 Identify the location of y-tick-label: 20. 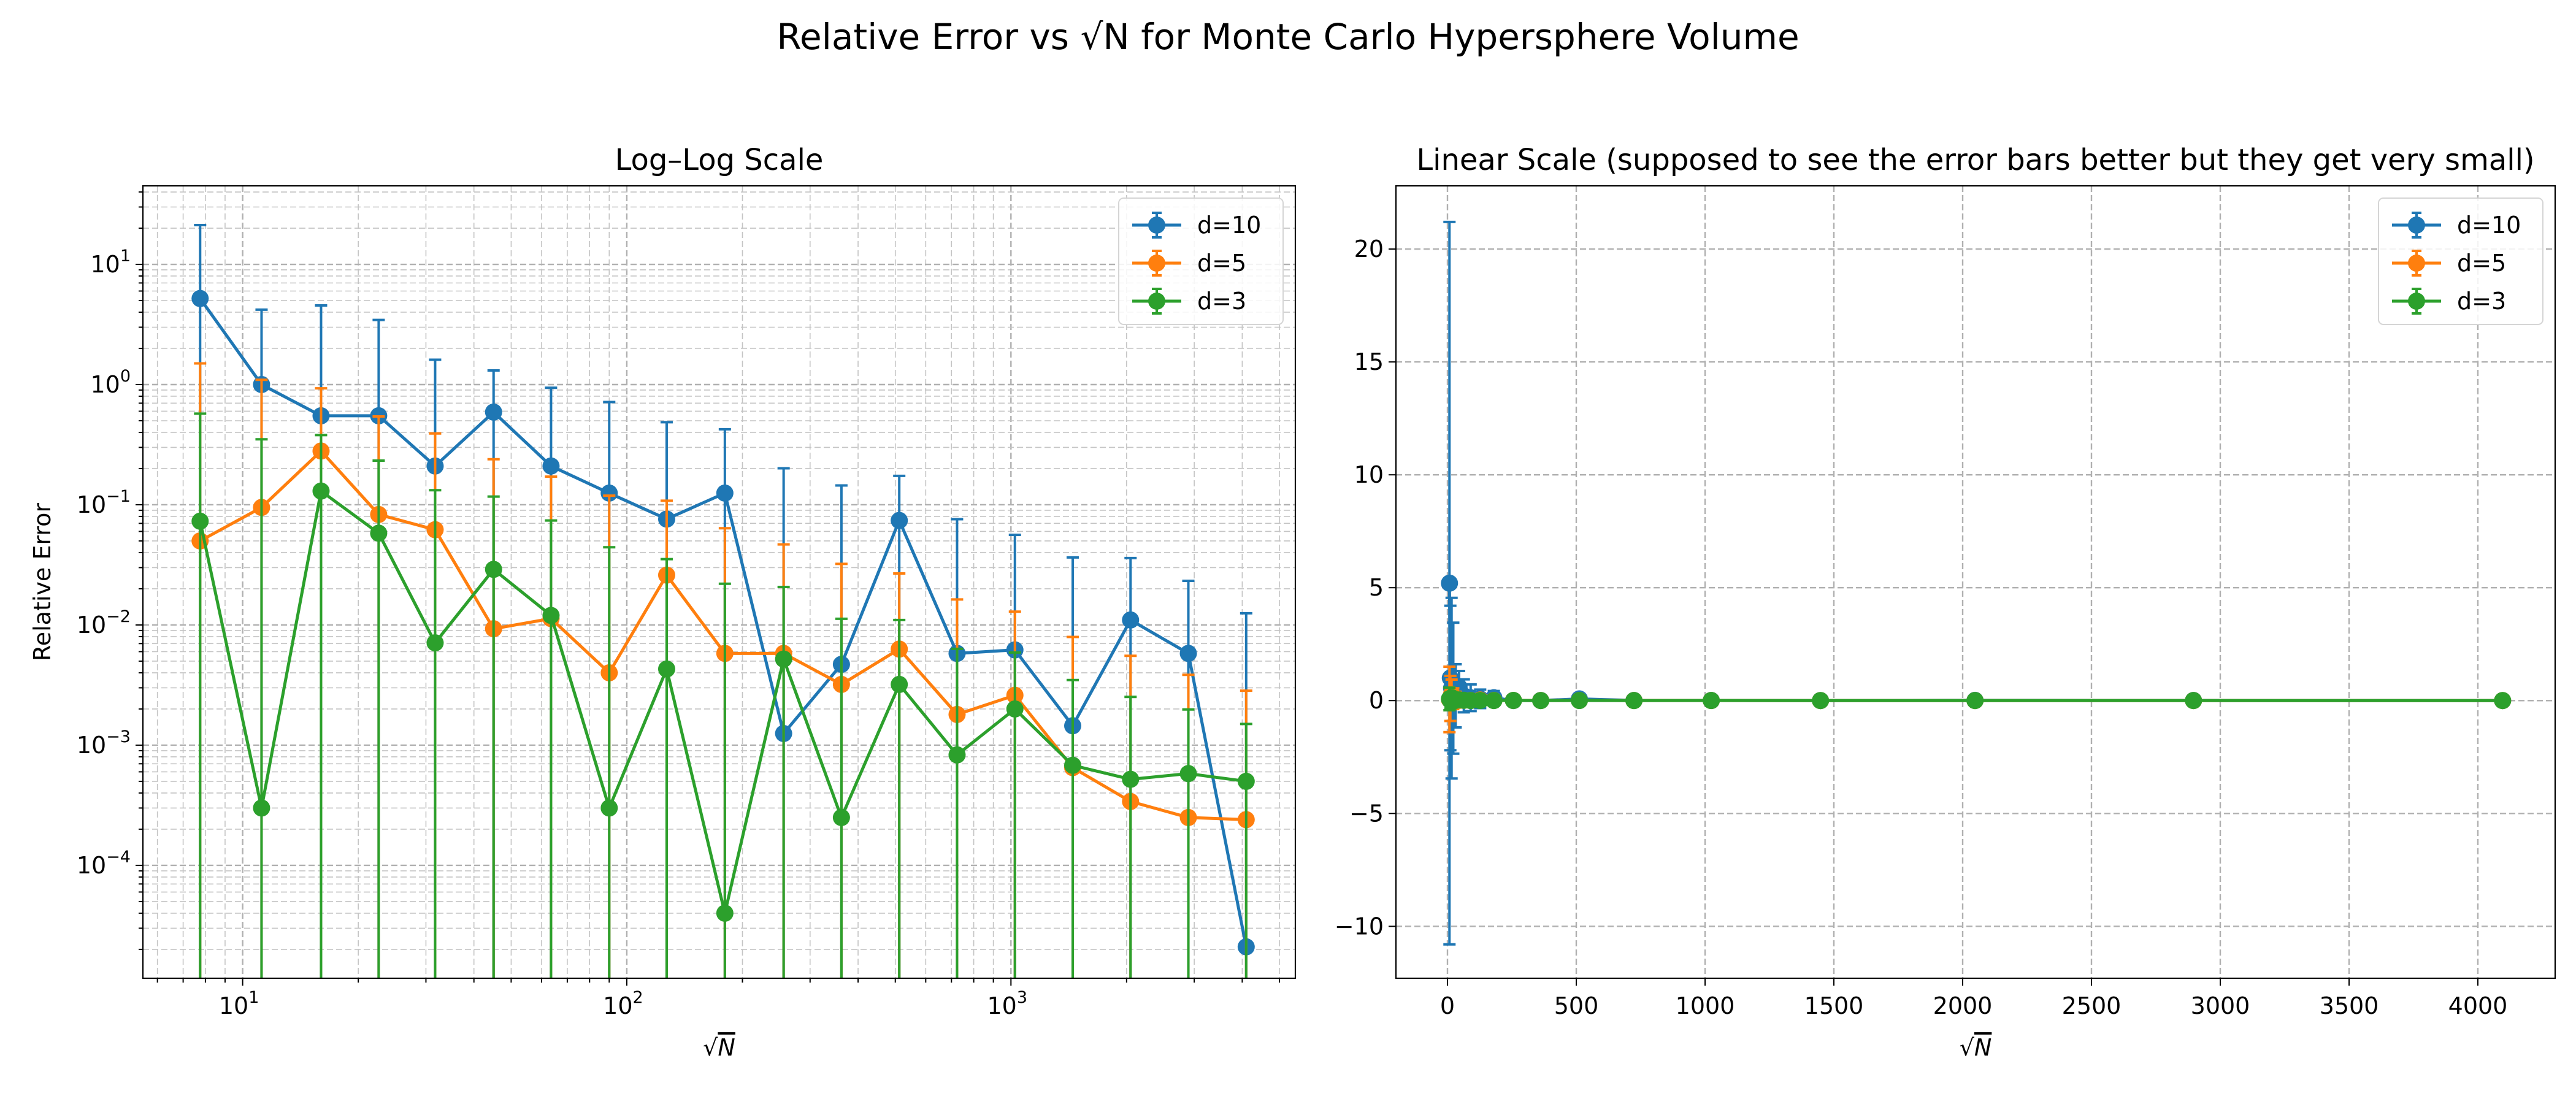
(1369, 249).